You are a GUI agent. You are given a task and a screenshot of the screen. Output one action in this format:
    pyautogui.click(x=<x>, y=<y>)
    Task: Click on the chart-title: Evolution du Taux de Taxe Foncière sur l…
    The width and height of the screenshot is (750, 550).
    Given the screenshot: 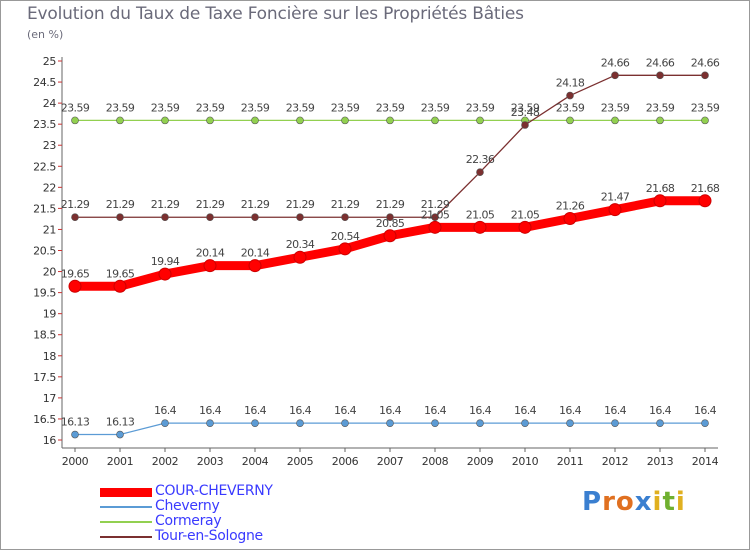 What is the action you would take?
    pyautogui.click(x=275, y=14)
    